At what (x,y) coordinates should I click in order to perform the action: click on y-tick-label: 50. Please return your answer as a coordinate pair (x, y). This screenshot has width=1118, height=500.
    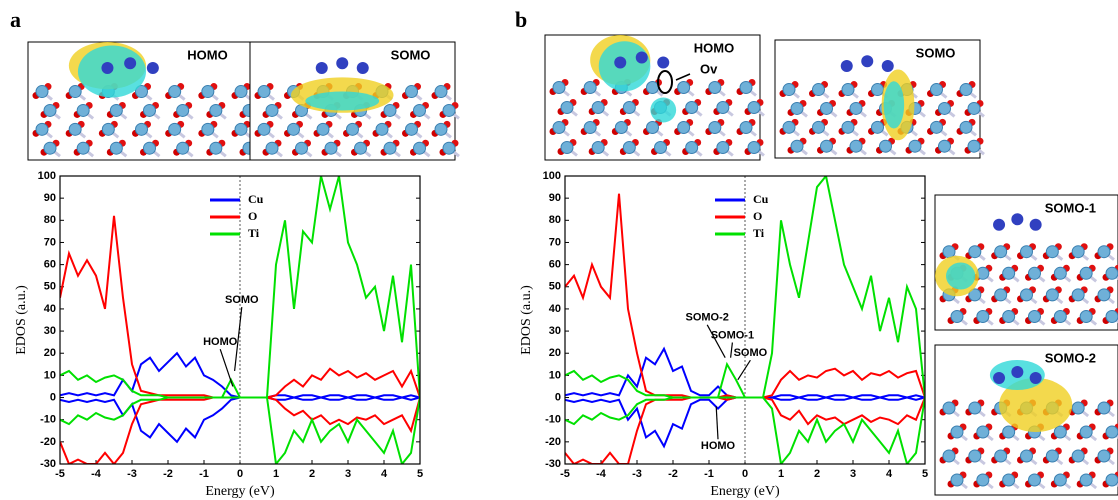
    Looking at the image, I should click on (50, 287).